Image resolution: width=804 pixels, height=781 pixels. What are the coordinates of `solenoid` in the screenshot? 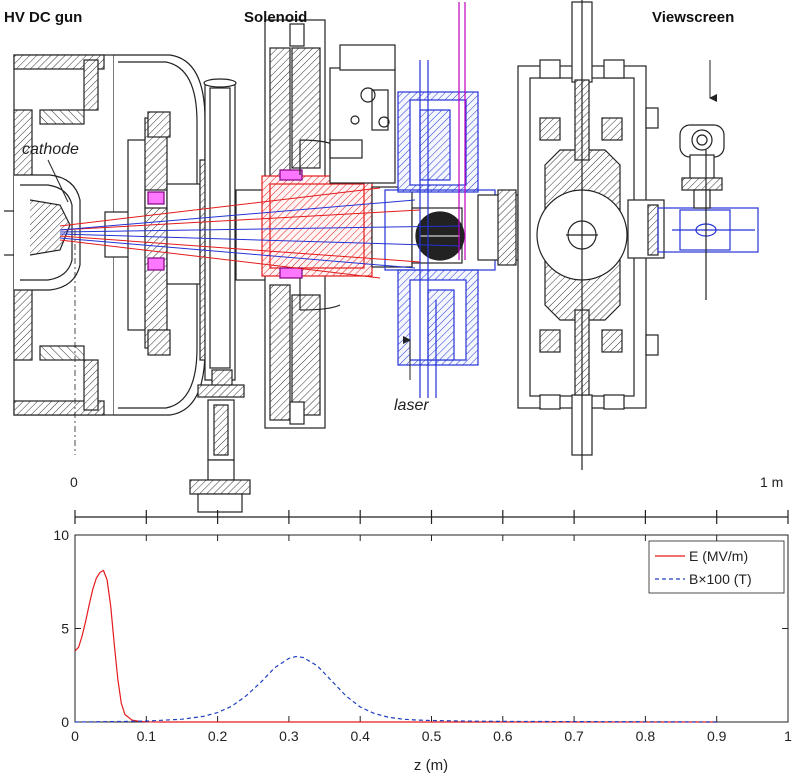 It's located at (317, 224).